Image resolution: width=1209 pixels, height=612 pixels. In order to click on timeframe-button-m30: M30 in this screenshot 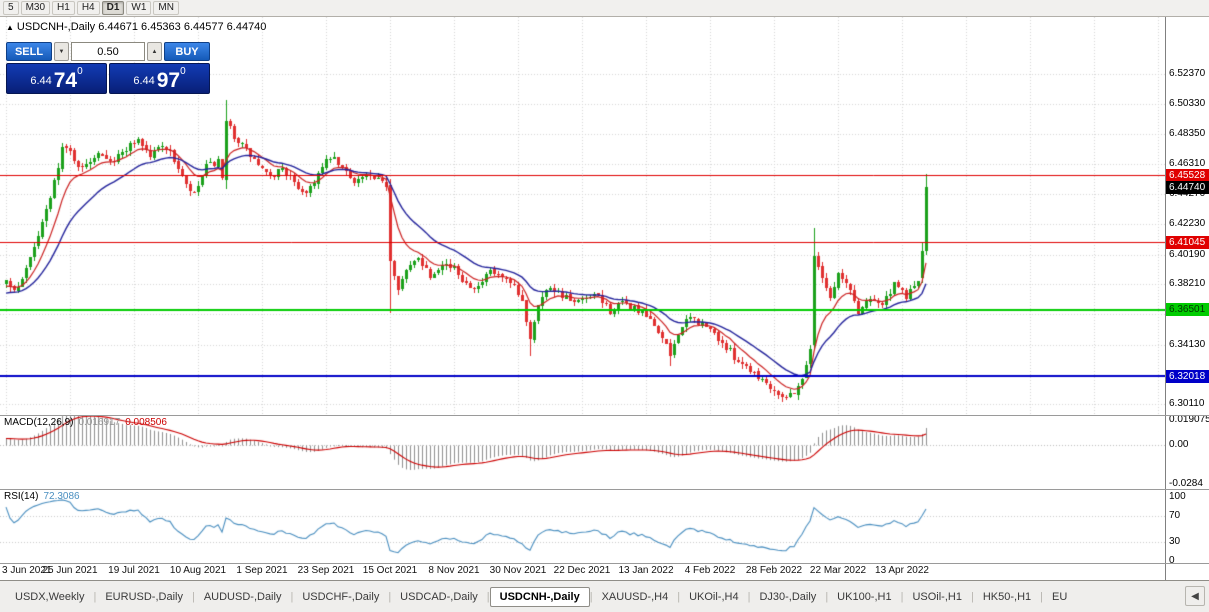, I will do `click(35, 8)`.